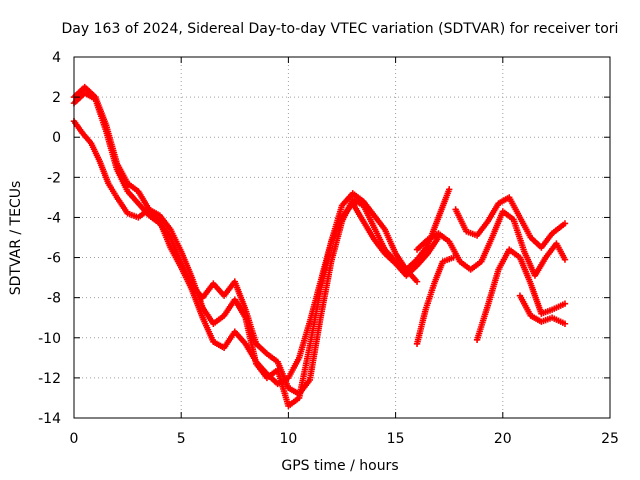  I want to click on y-tick-label: -8, so click(54, 299).